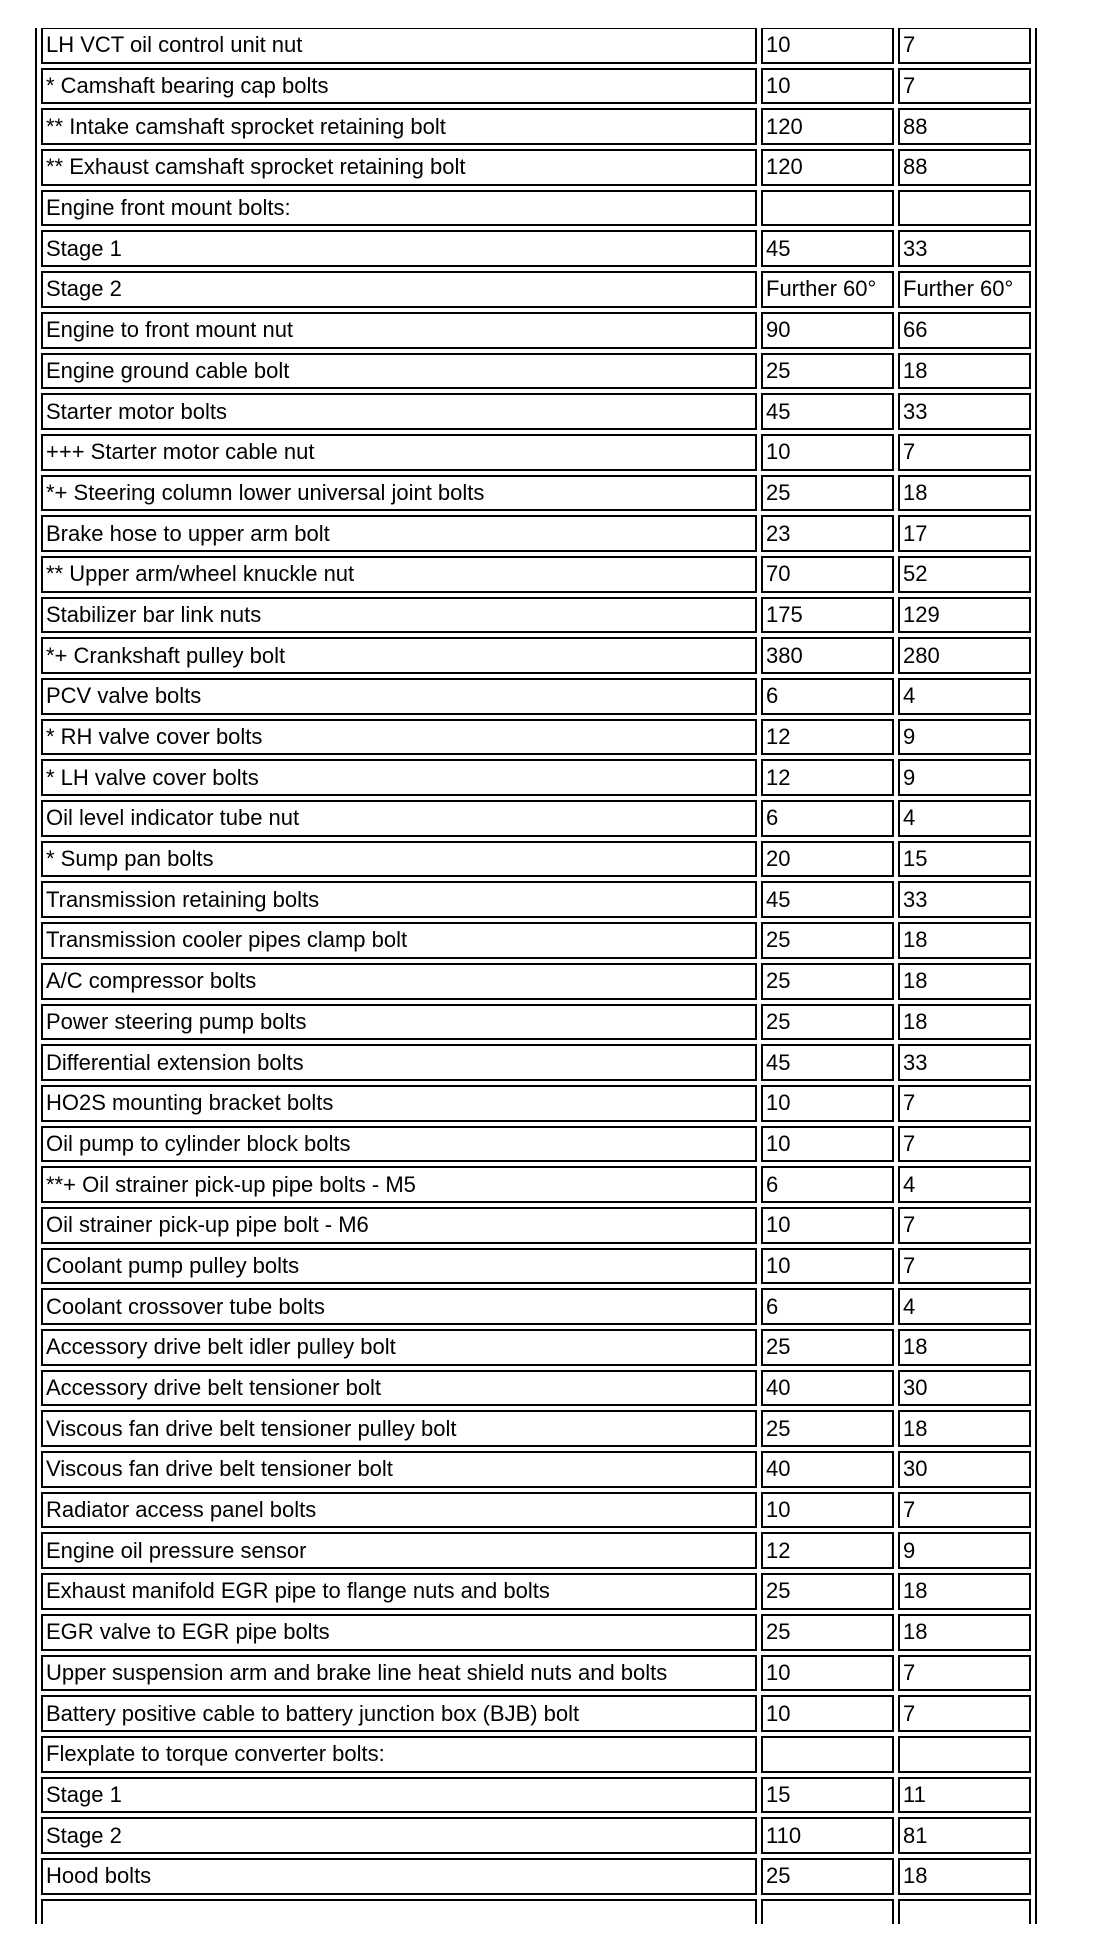  What do you see at coordinates (827, 127) in the screenshot?
I see `torque-value-cell-1: 120` at bounding box center [827, 127].